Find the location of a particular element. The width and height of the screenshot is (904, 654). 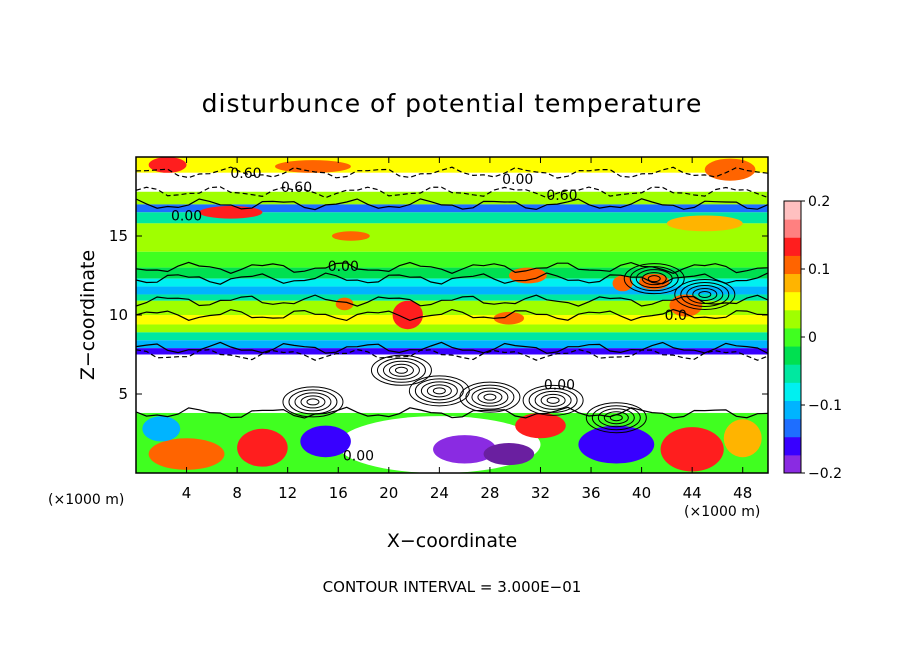

colorbar: 0.2 0.1 0 −0.1 −0.2 is located at coordinates (812, 338).